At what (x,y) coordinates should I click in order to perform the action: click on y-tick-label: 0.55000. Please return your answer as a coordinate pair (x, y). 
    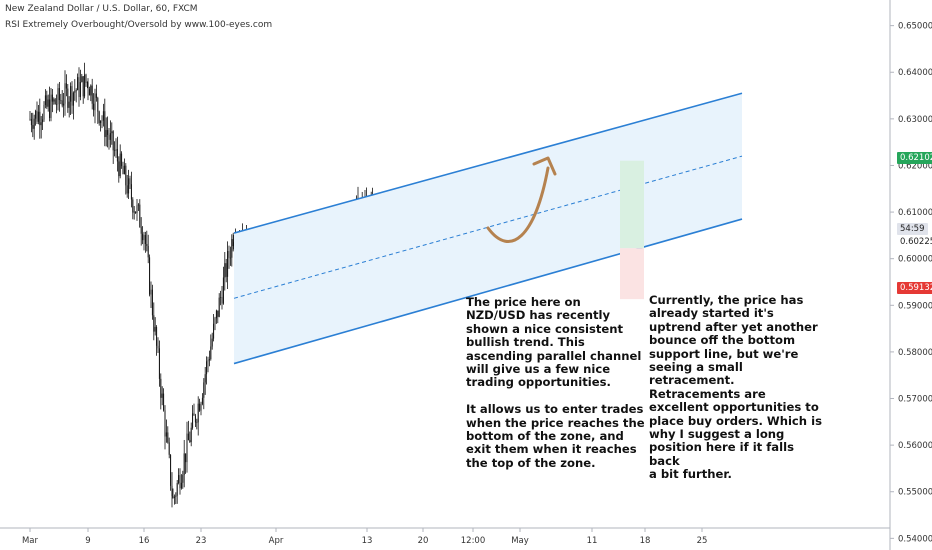
    Looking at the image, I should click on (915, 493).